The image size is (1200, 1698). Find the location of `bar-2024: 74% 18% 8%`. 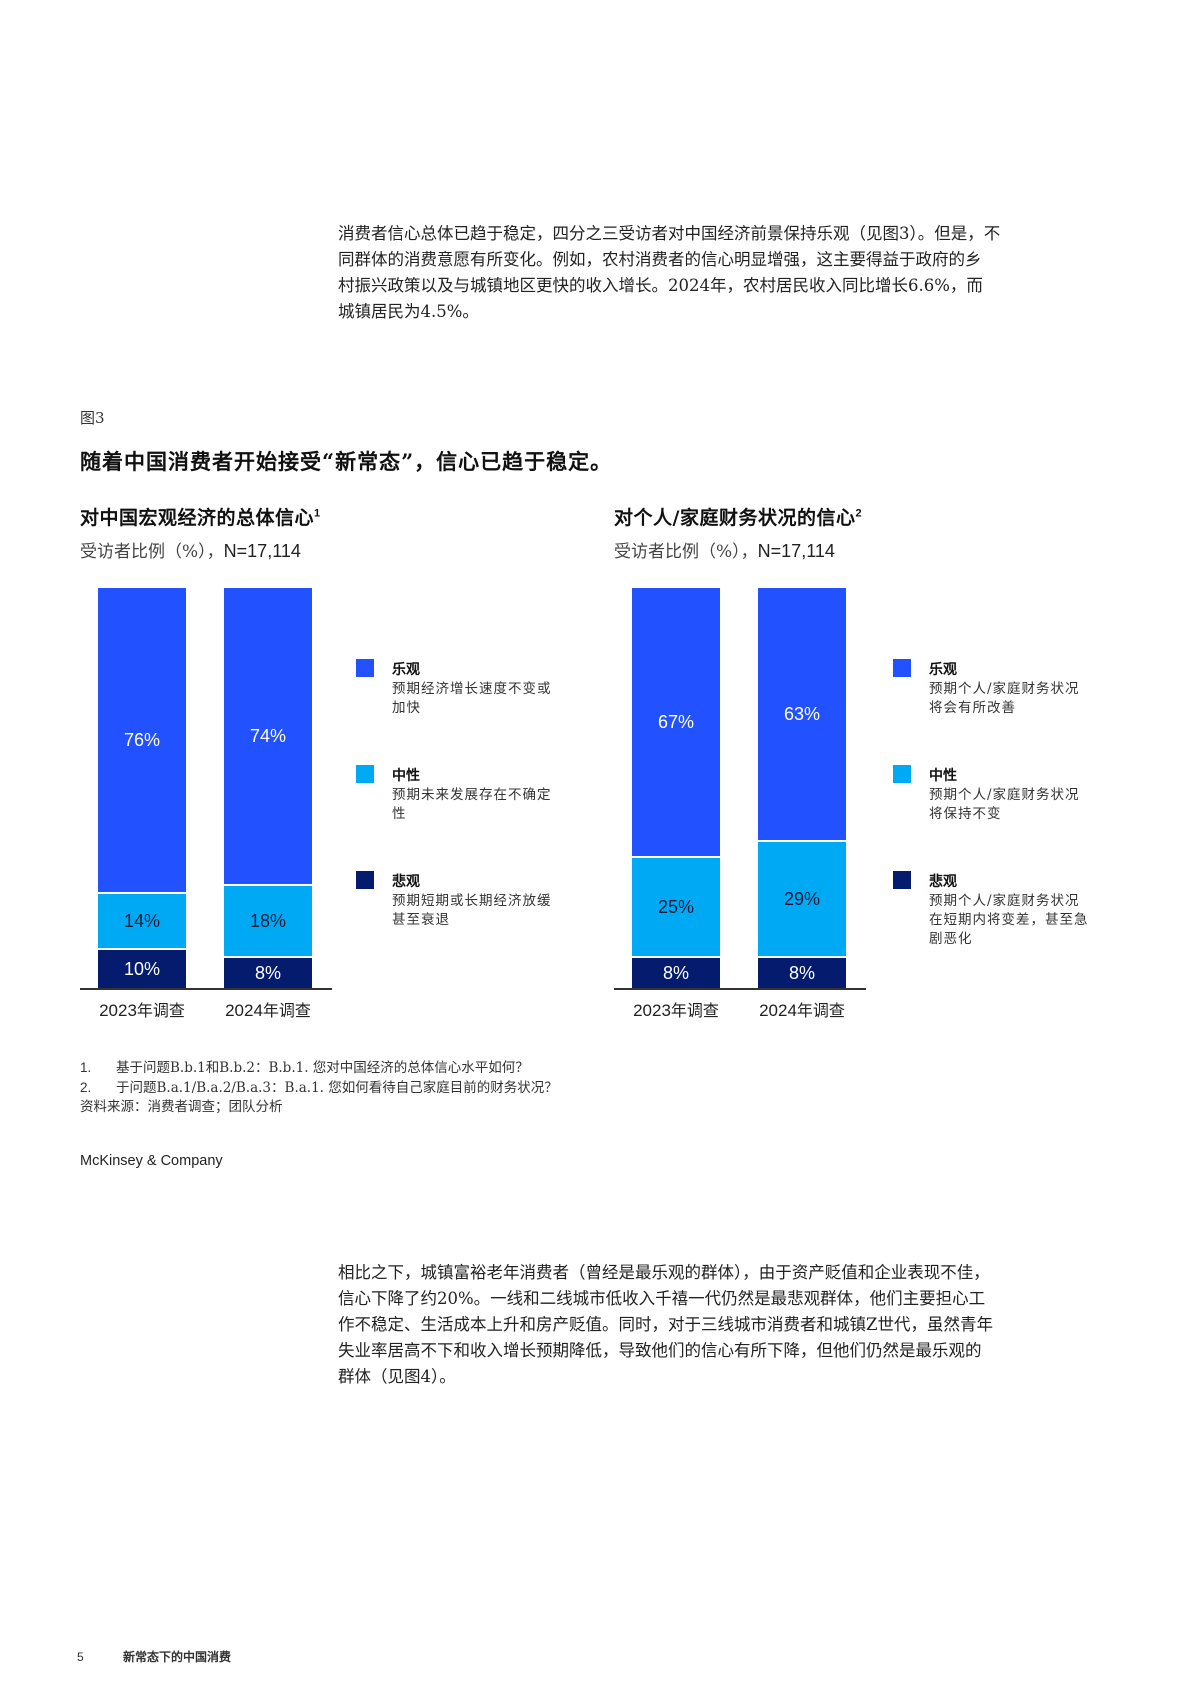

bar-2024: 74% 18% 8% is located at coordinates (268, 788).